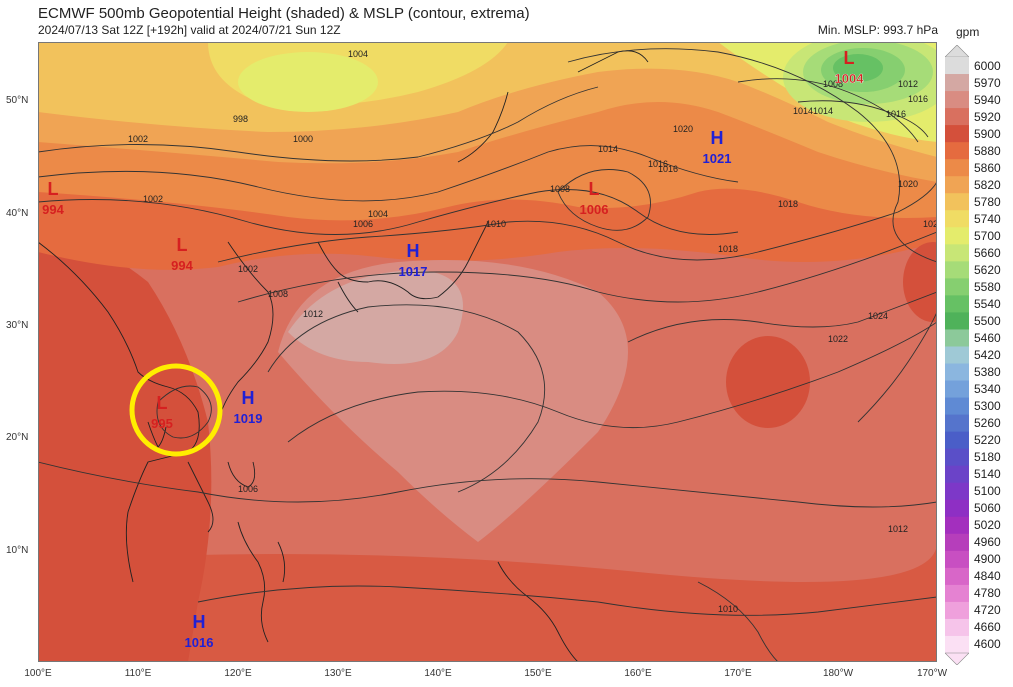 This screenshot has width=1013, height=687. Describe the element at coordinates (987, 65) in the screenshot. I see `colorbar-label: 6000` at that location.